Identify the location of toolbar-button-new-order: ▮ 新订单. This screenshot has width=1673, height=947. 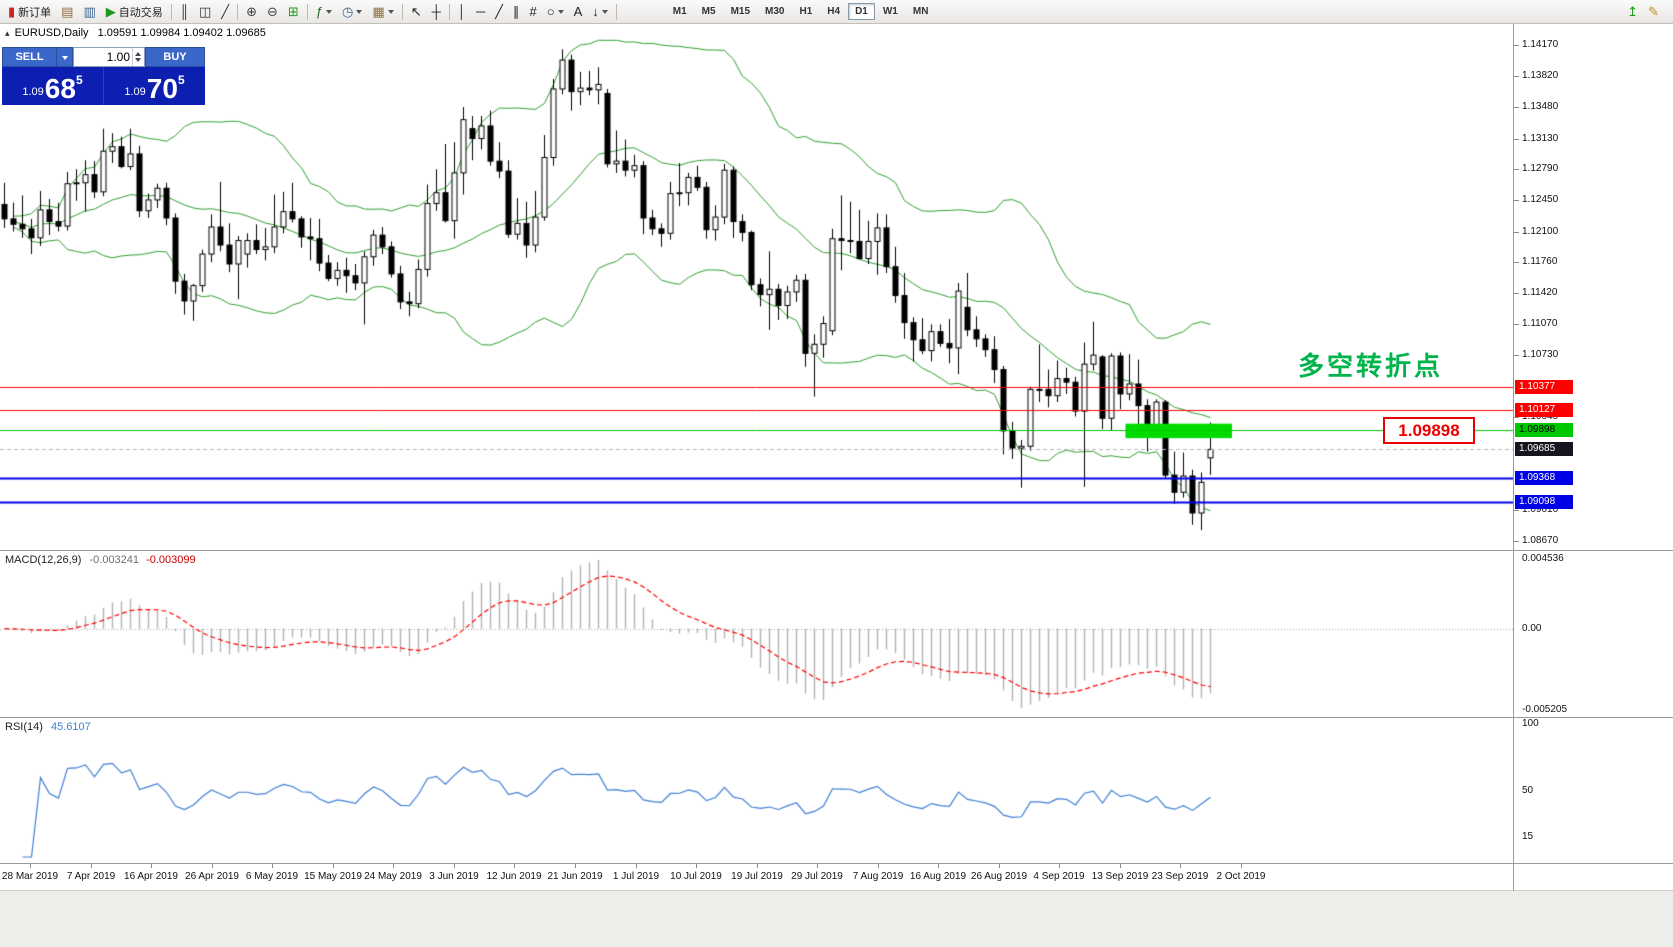
(29, 12).